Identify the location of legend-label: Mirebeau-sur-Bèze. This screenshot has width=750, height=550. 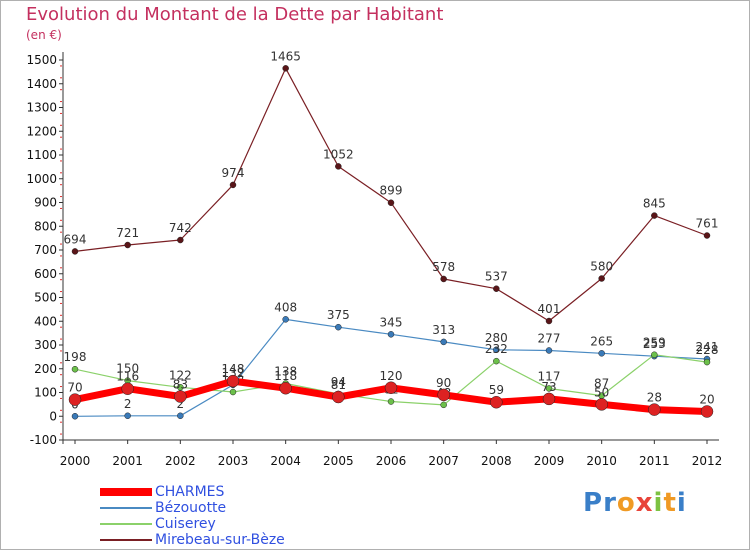
(220, 540).